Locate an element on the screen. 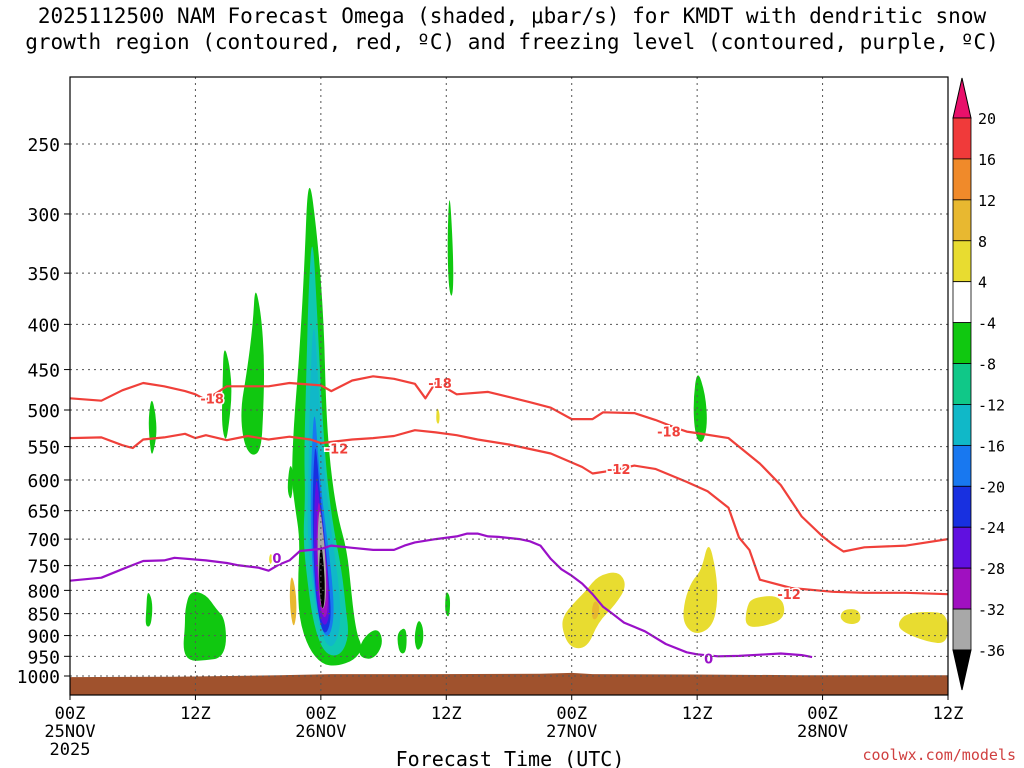 The width and height of the screenshot is (1024, 768). terrain-band is located at coordinates (509, 683).